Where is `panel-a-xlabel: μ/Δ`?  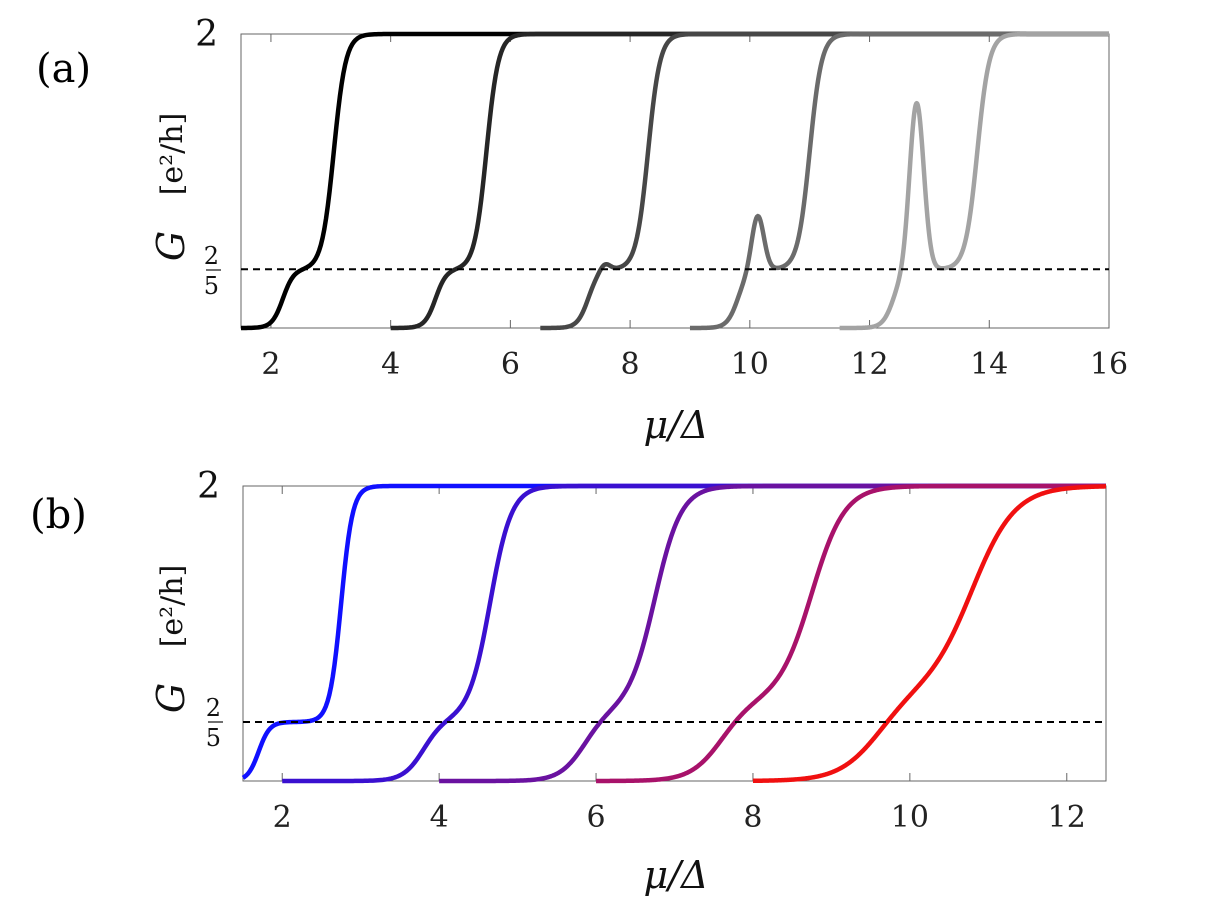
panel-a-xlabel: μ/Δ is located at coordinates (676, 425).